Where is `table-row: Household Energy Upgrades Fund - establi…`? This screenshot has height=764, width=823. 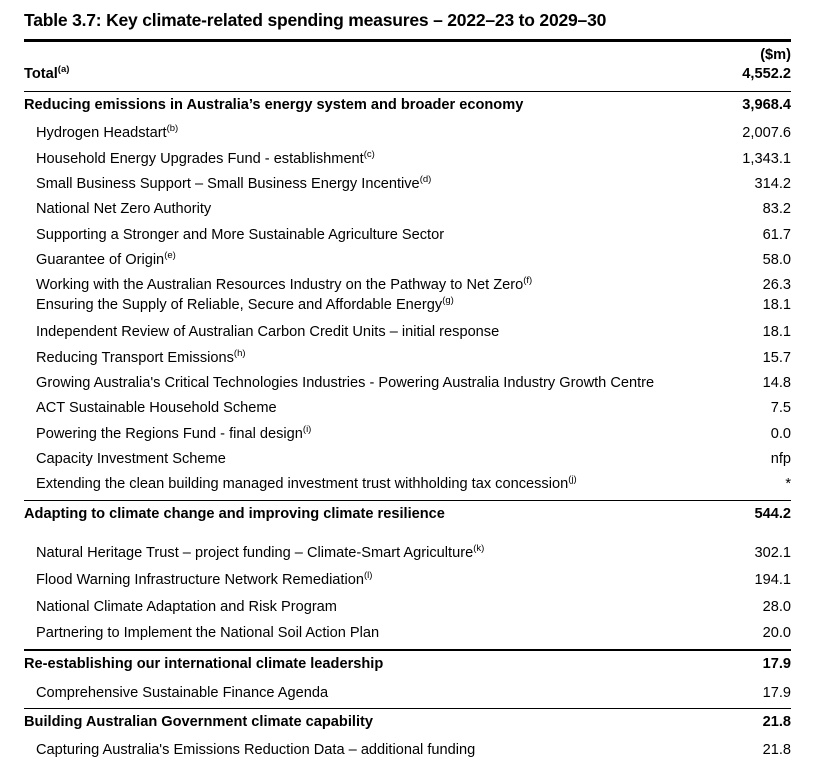
table-row: Household Energy Upgrades Fund - establi… is located at coordinates (407, 158).